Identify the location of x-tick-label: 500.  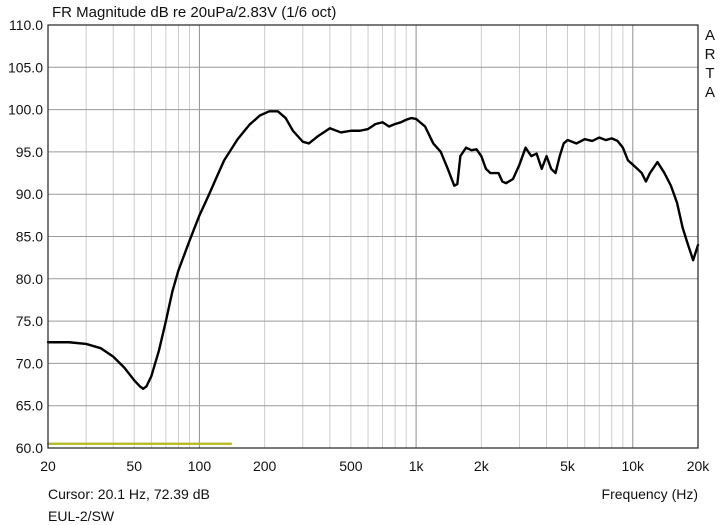
(351, 466).